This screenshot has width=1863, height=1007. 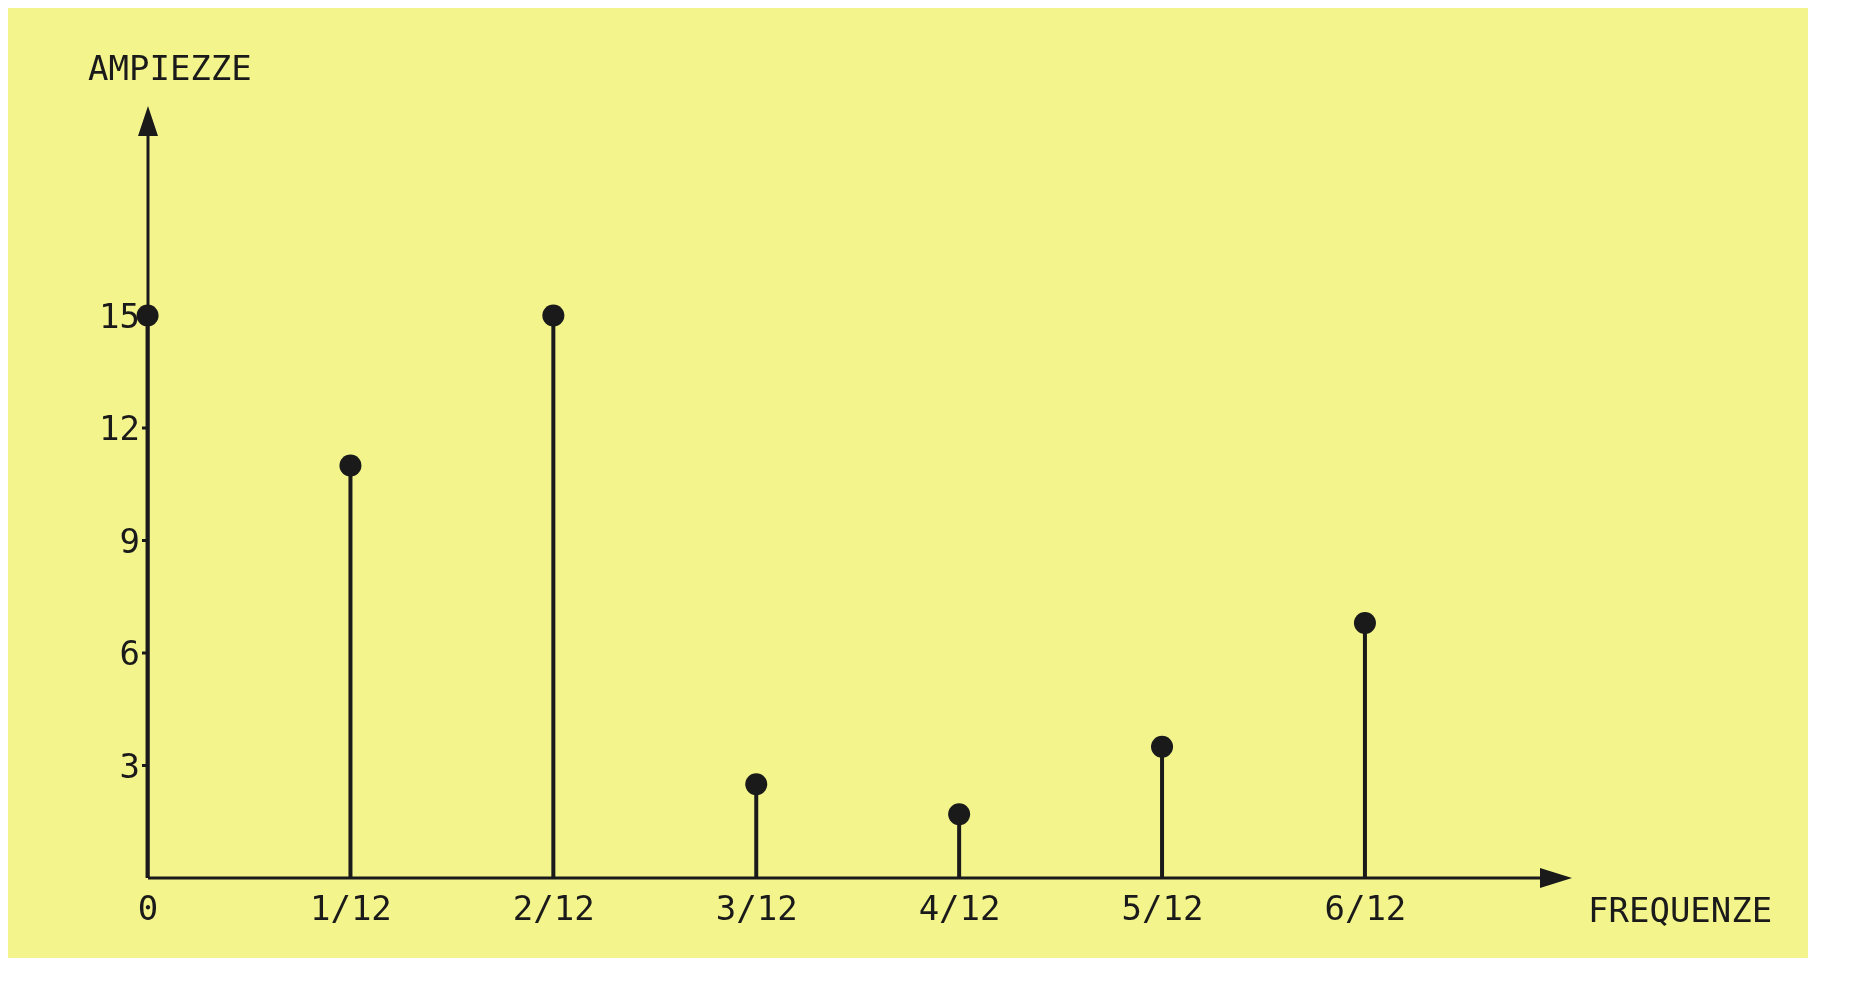 What do you see at coordinates (553, 908) in the screenshot?
I see `x-tick-label: 2/12` at bounding box center [553, 908].